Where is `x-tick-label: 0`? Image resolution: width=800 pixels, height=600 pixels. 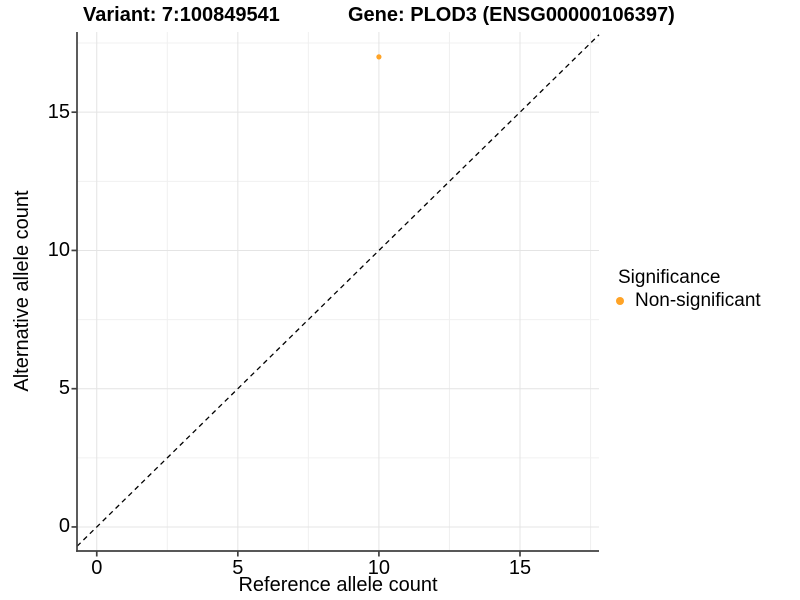
x-tick-label: 0 is located at coordinates (97, 568).